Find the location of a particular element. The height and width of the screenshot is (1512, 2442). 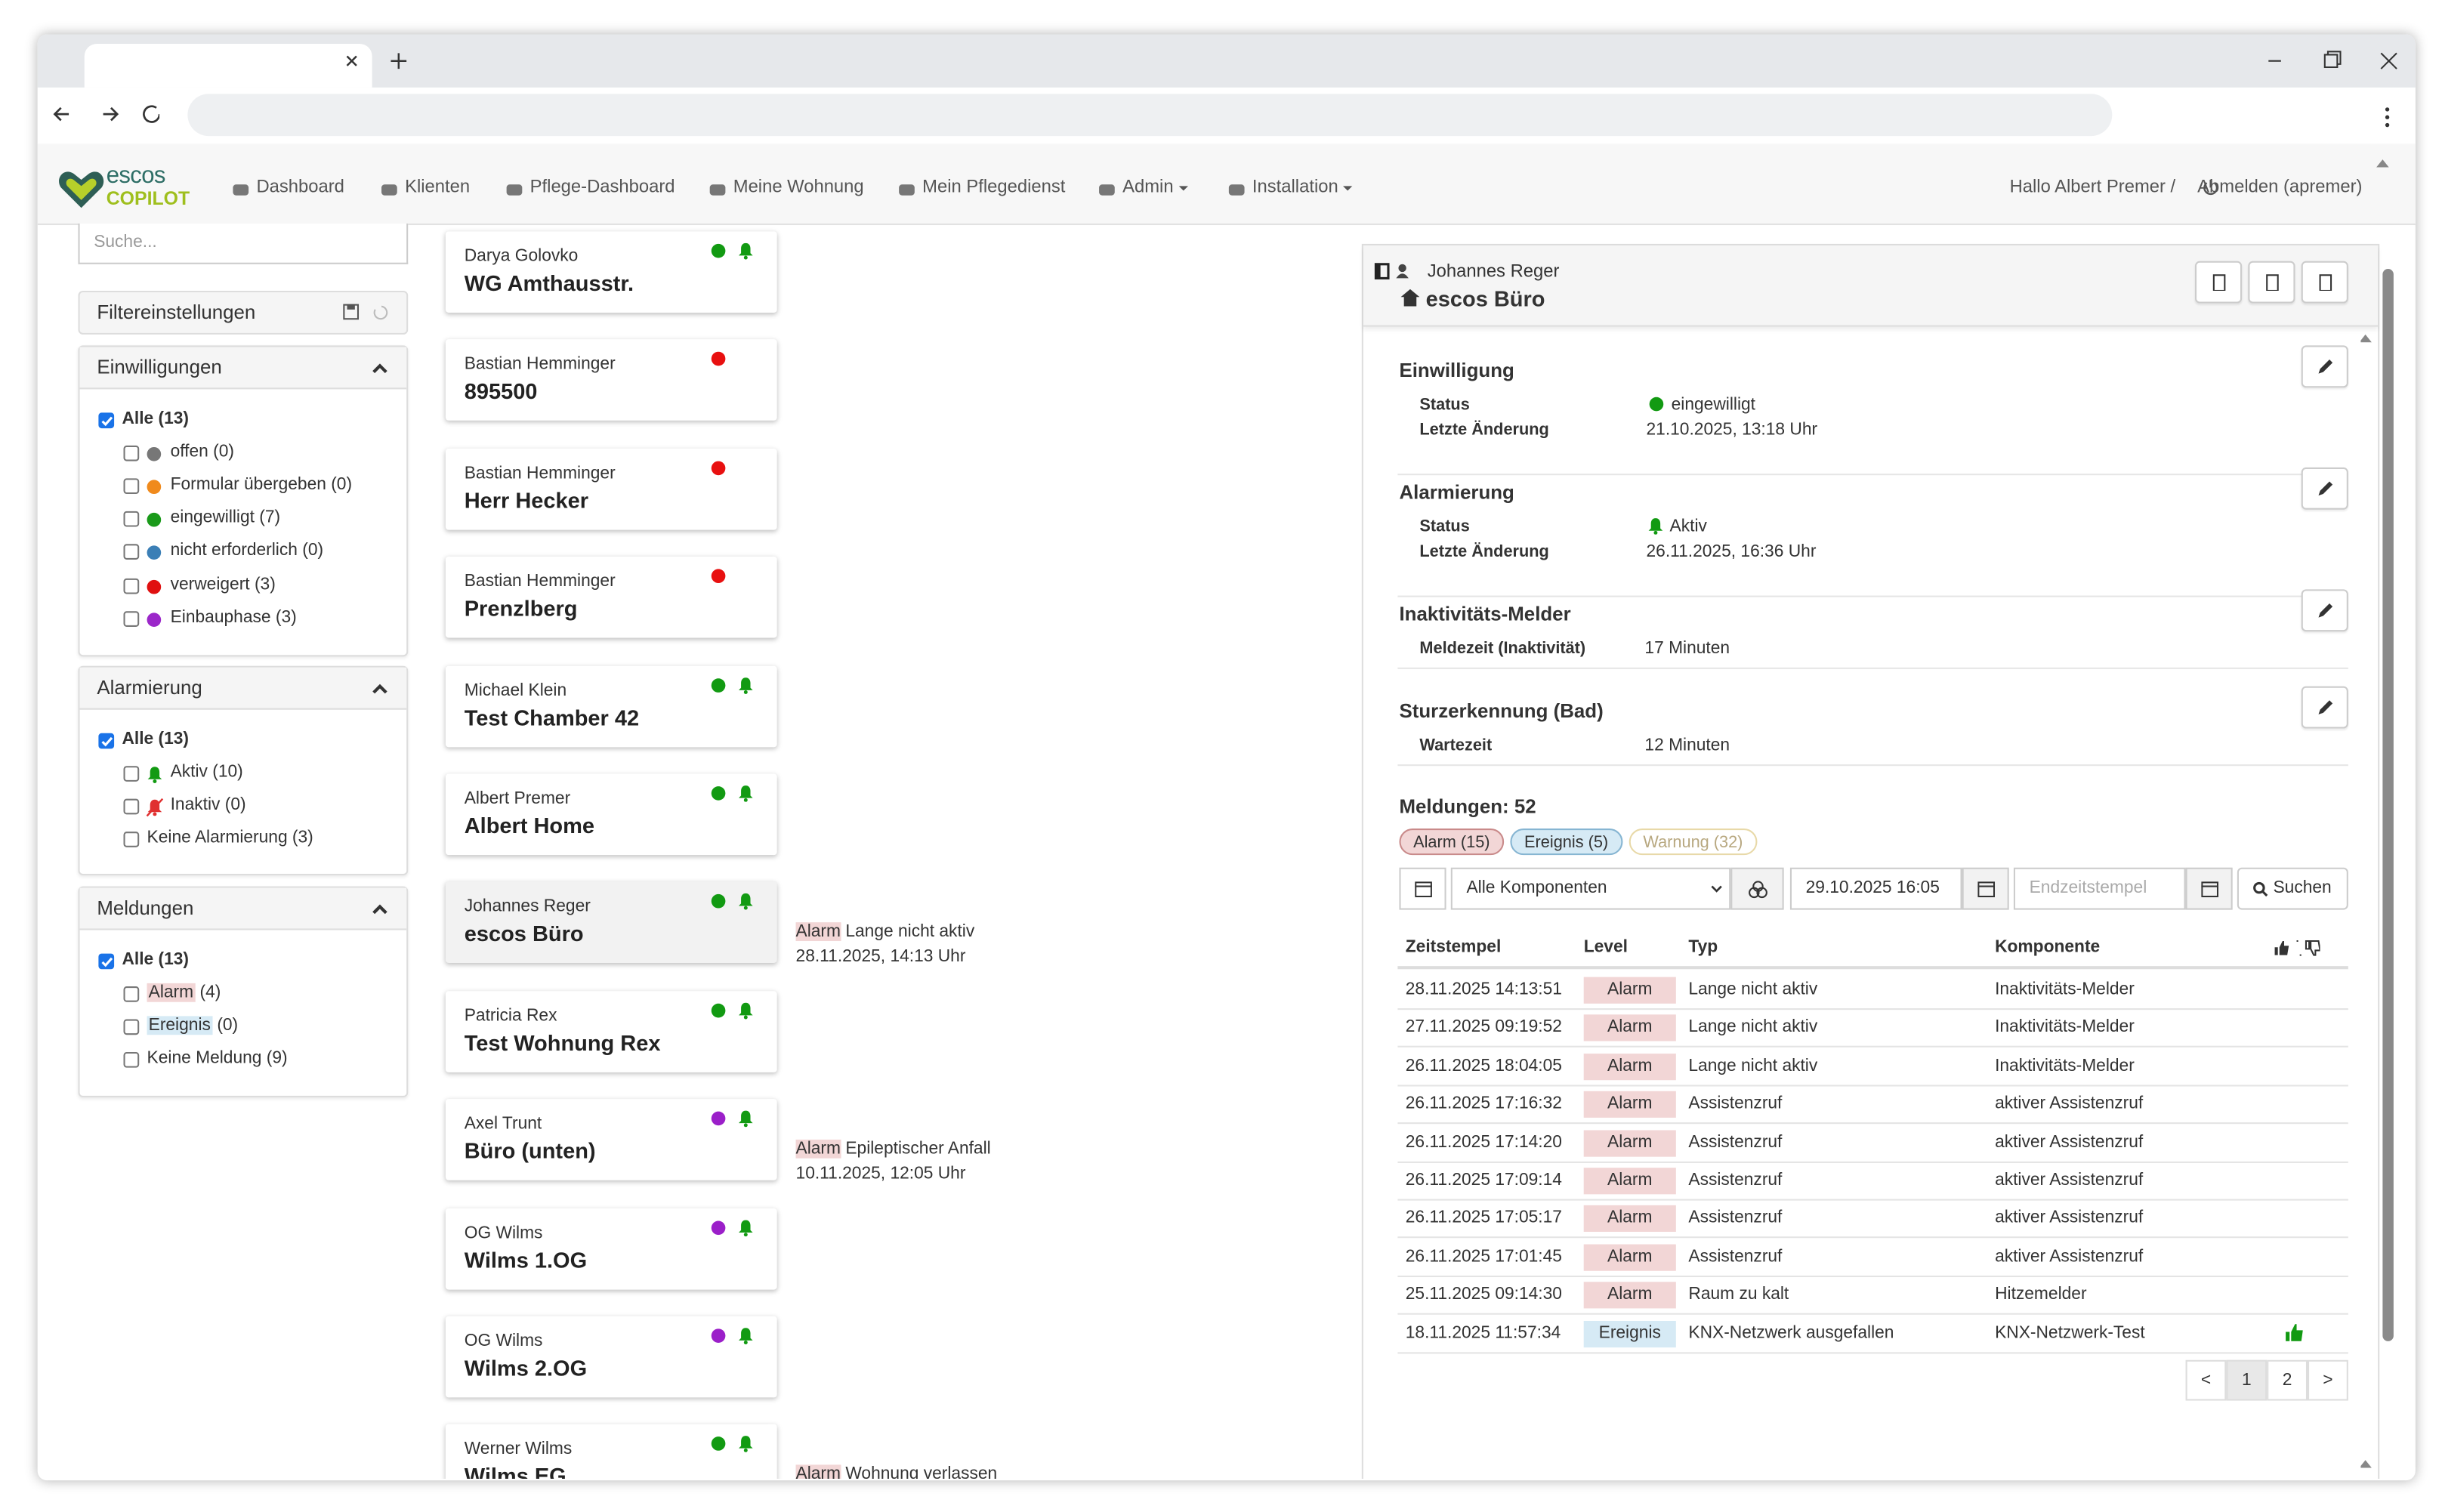

client-card: Axel Trunt Büro (unten) is located at coordinates (611, 1140).